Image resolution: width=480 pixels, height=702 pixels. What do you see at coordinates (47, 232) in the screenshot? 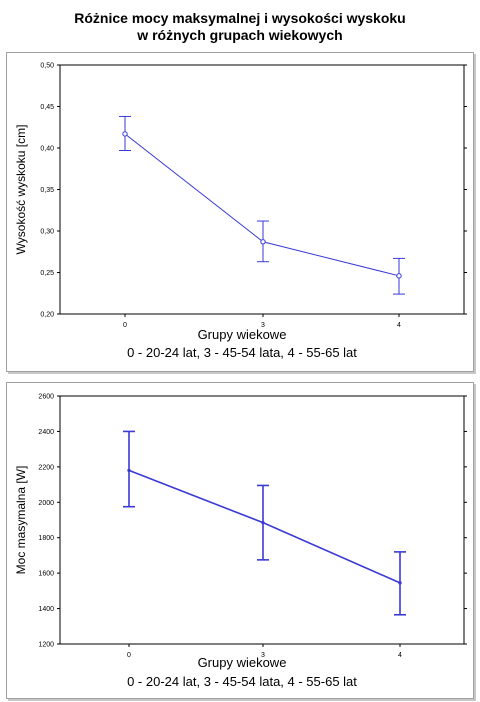
I see `y-tick-label: 0,30` at bounding box center [47, 232].